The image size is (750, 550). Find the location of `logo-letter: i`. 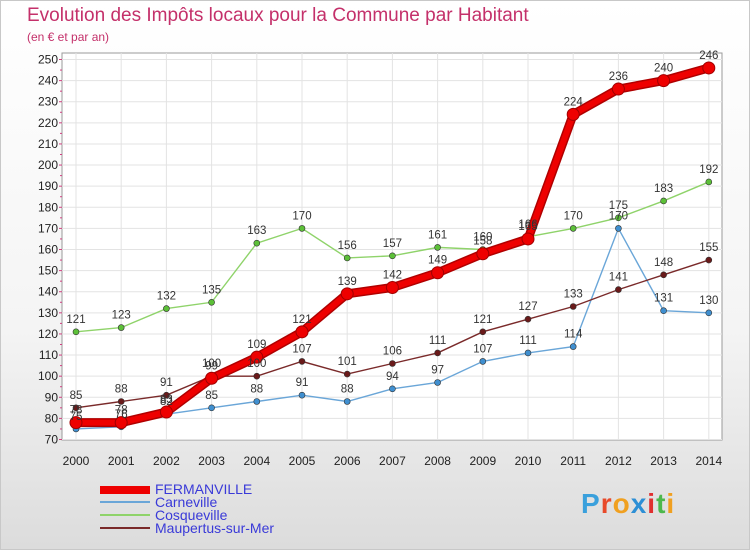

logo-letter: i is located at coordinates (652, 503).